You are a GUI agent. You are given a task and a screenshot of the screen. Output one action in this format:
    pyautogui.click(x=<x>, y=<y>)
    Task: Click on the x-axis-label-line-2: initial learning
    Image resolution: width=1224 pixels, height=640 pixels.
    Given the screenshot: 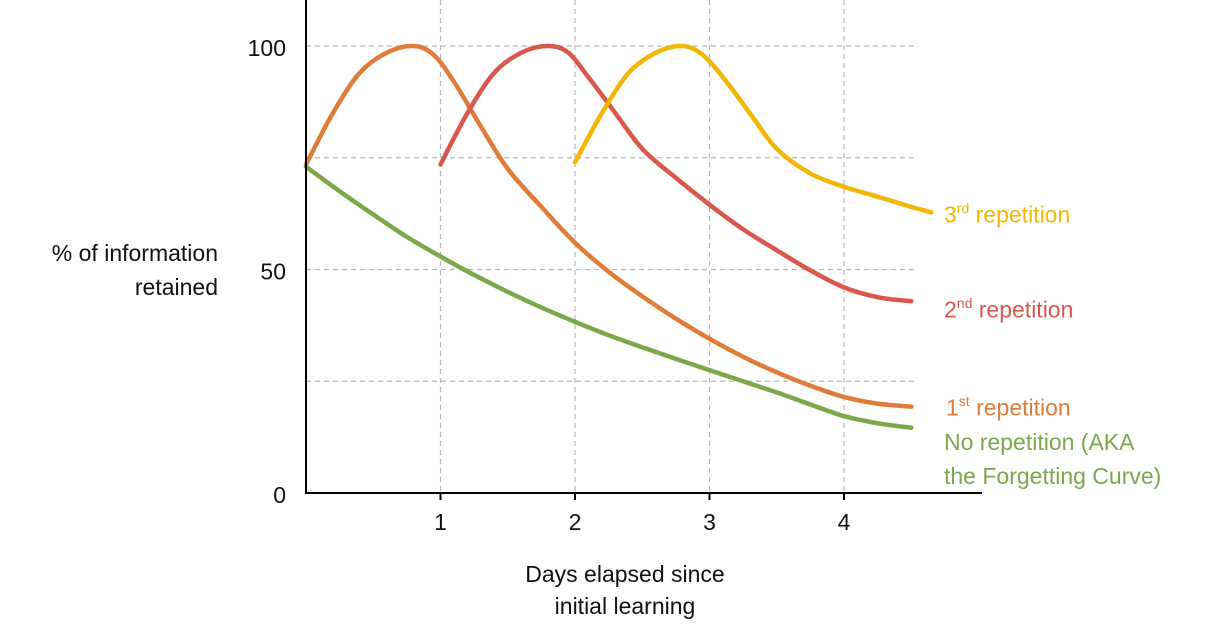 What is the action you would take?
    pyautogui.click(x=625, y=606)
    